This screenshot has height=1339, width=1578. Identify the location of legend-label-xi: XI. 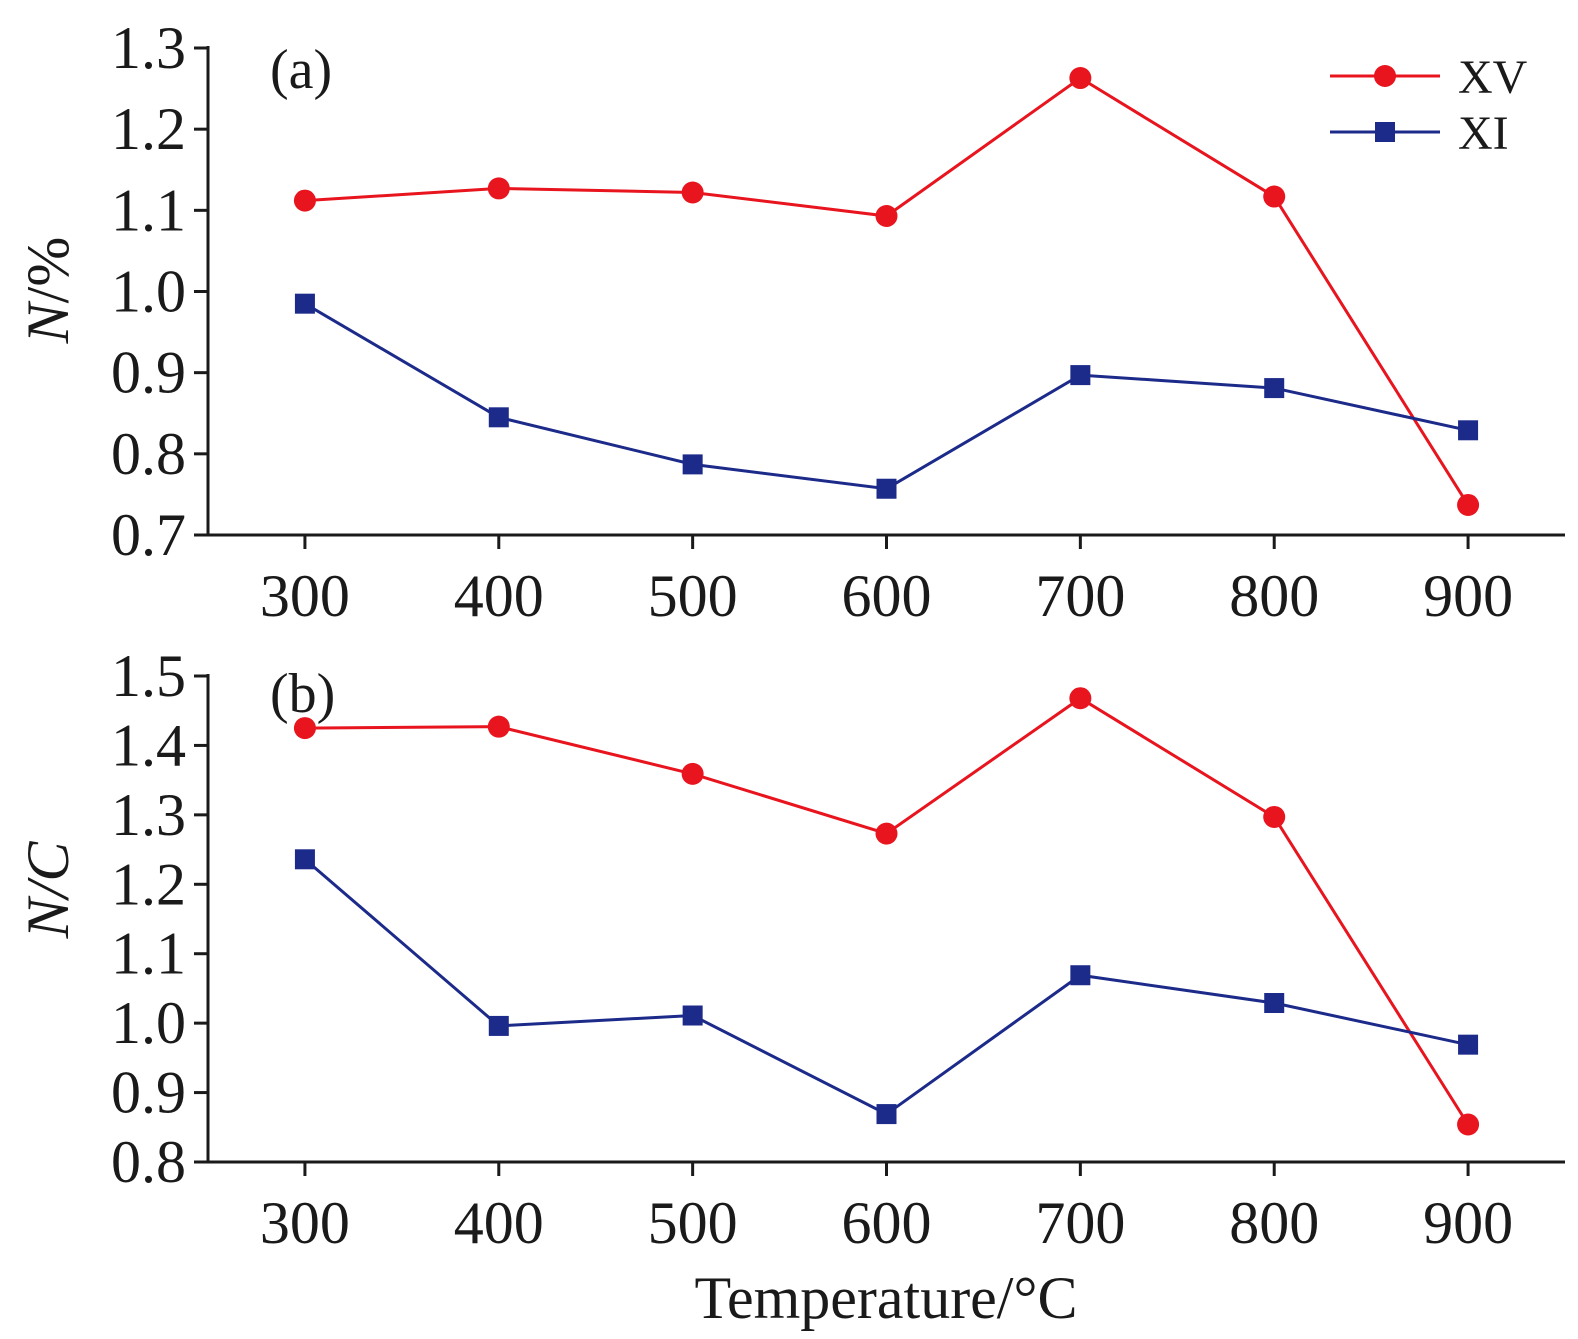
(1483, 133).